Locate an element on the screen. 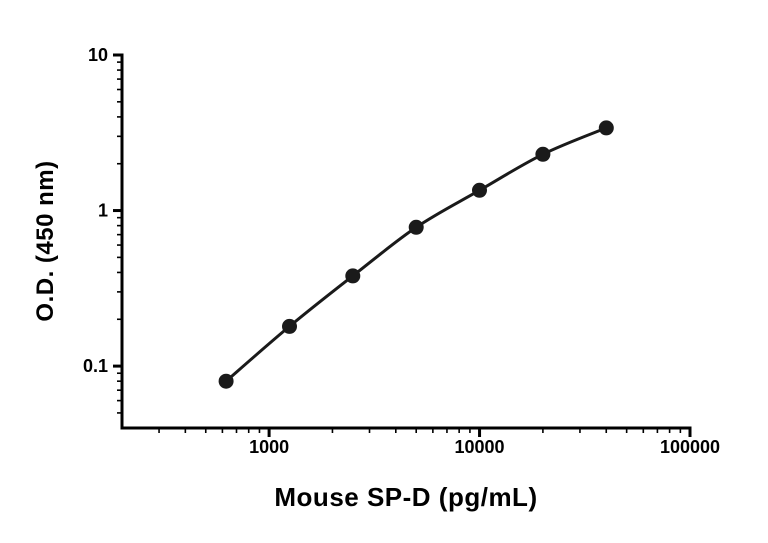 Image resolution: width=768 pixels, height=543 pixels. y-tick-label: 1 is located at coordinates (103, 211).